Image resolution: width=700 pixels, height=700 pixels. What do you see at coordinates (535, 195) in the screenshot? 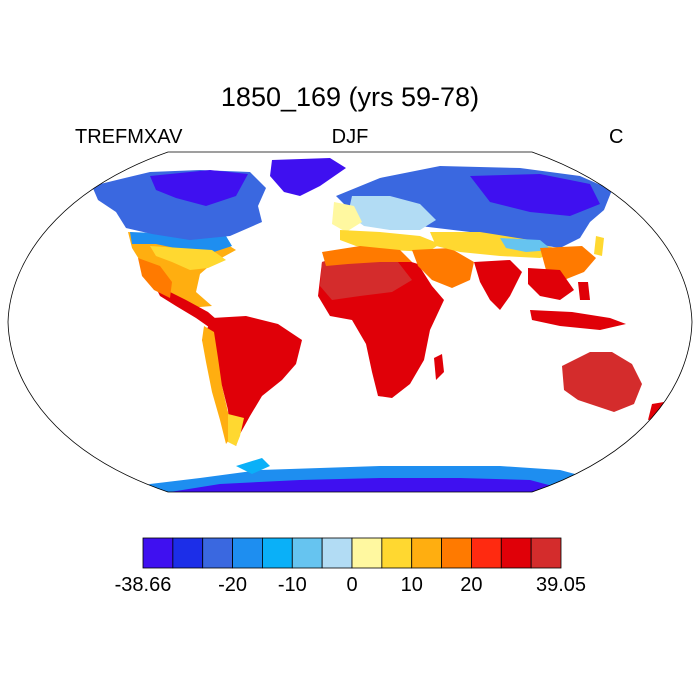
I see `siberia-cold` at bounding box center [535, 195].